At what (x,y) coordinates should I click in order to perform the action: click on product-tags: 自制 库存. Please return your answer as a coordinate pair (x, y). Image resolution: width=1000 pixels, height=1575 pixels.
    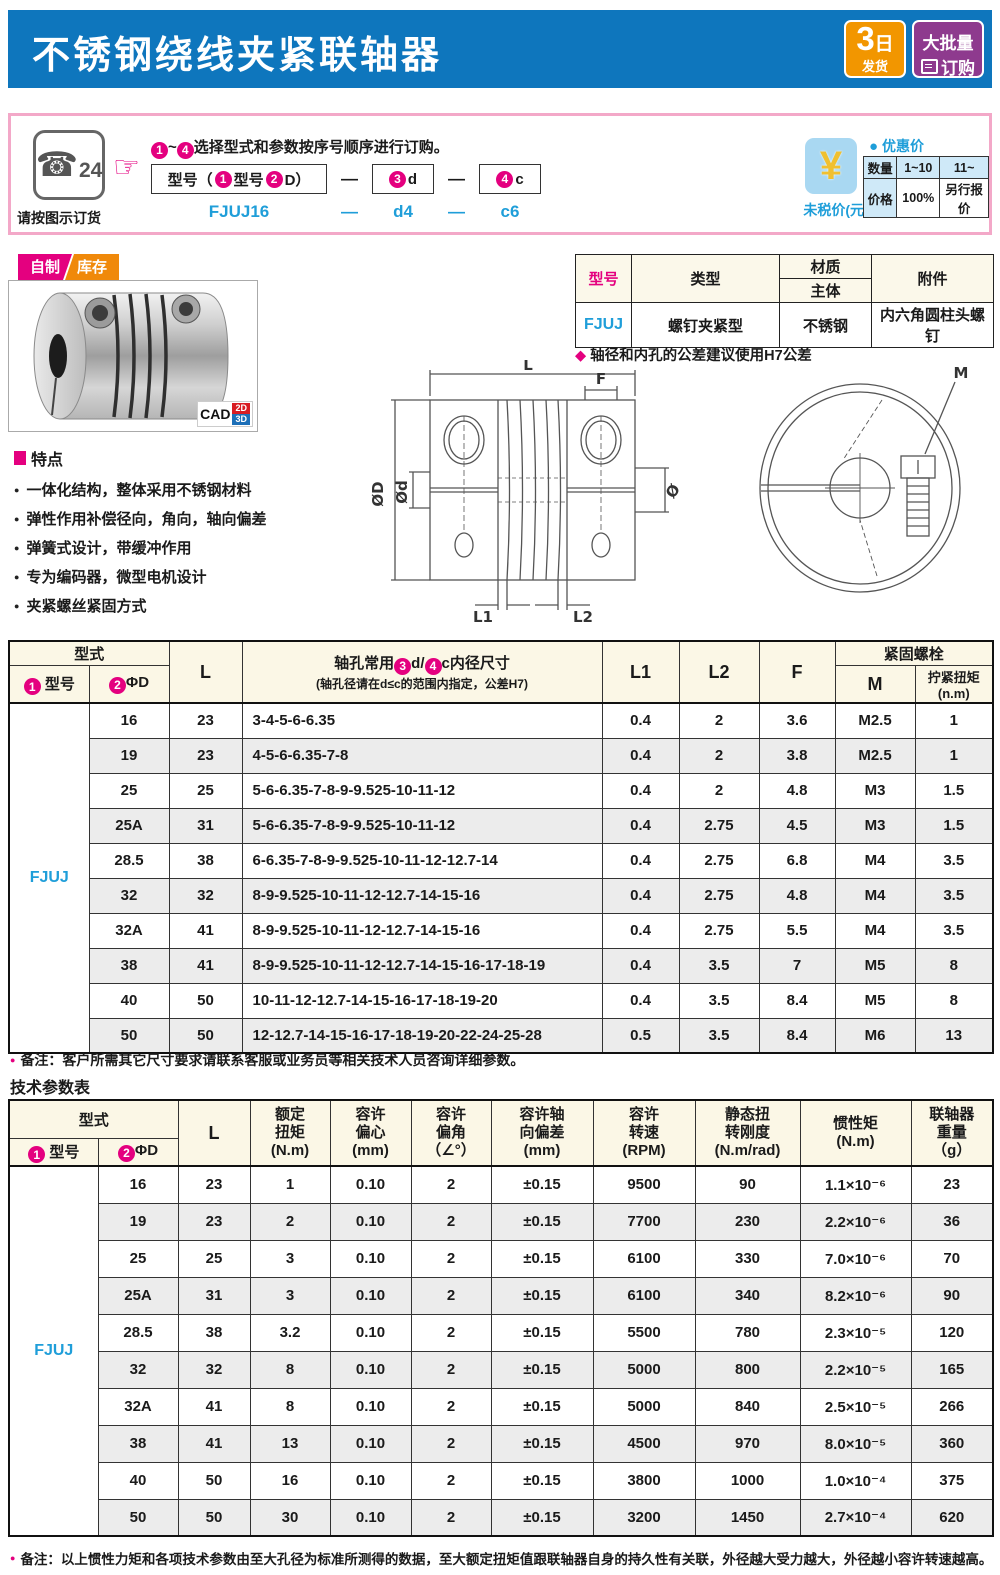
    Looking at the image, I should click on (69, 267).